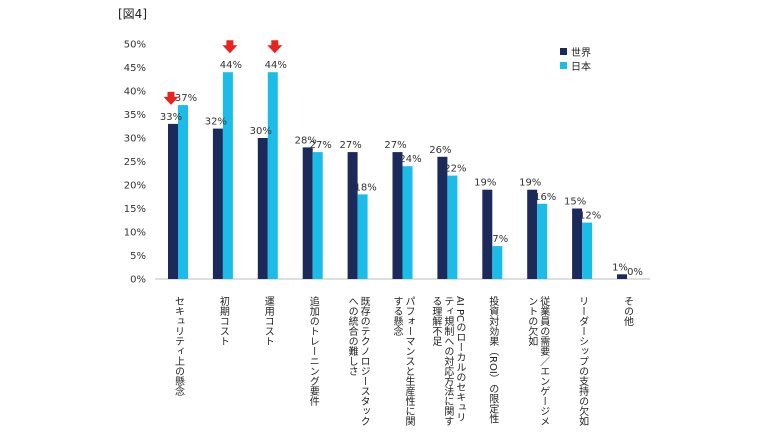  I want to click on value-label: 0%, so click(635, 272).